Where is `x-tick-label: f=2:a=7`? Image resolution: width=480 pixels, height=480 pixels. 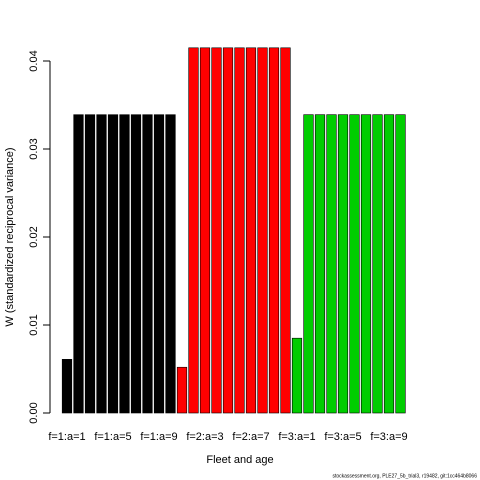
x-tick-label: f=2:a=7 is located at coordinates (250, 437).